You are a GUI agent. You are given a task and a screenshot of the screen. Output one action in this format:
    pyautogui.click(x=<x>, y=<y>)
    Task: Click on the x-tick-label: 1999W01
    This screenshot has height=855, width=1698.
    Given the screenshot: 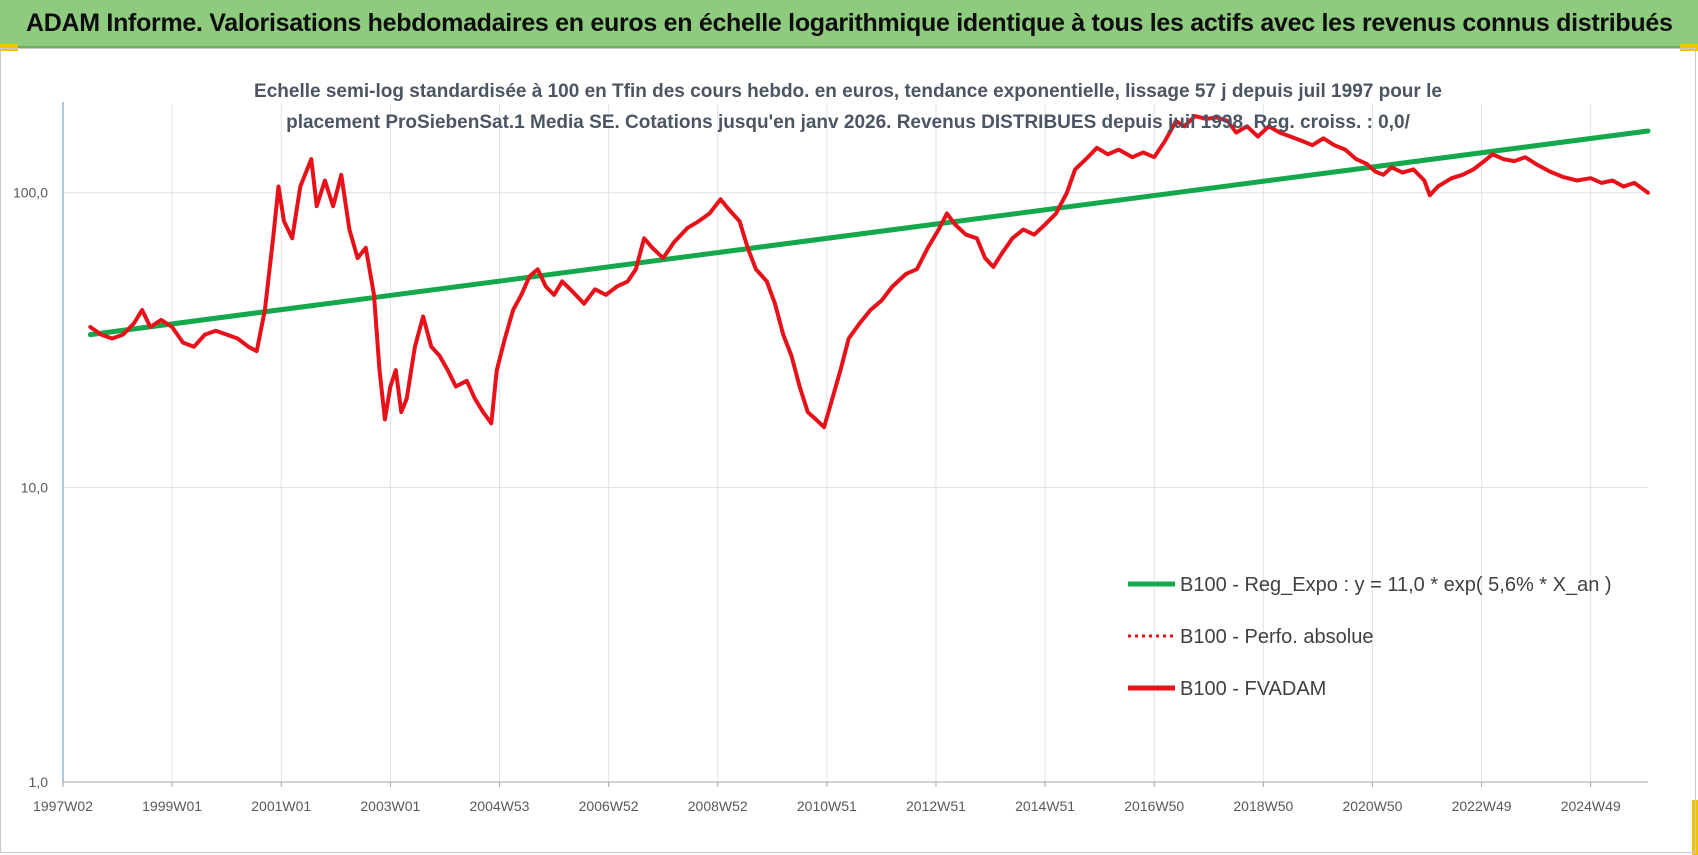 What is the action you would take?
    pyautogui.click(x=172, y=806)
    